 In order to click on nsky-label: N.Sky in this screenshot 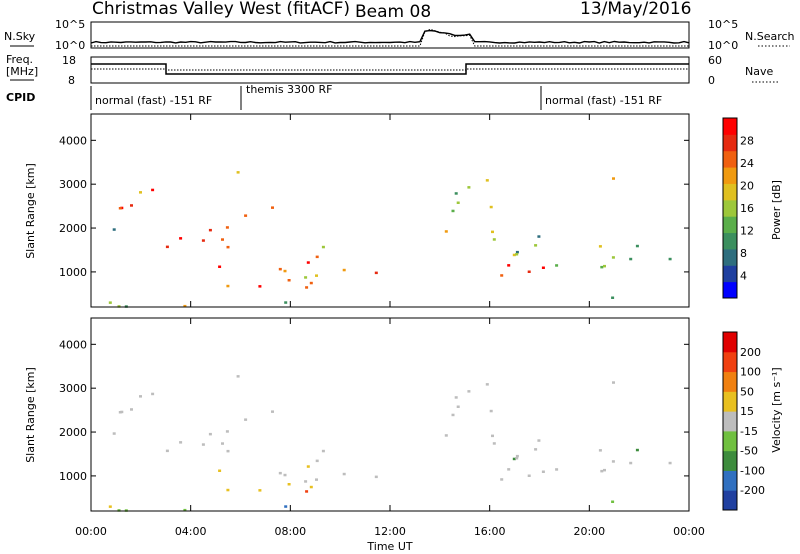, I will do `click(20, 36)`.